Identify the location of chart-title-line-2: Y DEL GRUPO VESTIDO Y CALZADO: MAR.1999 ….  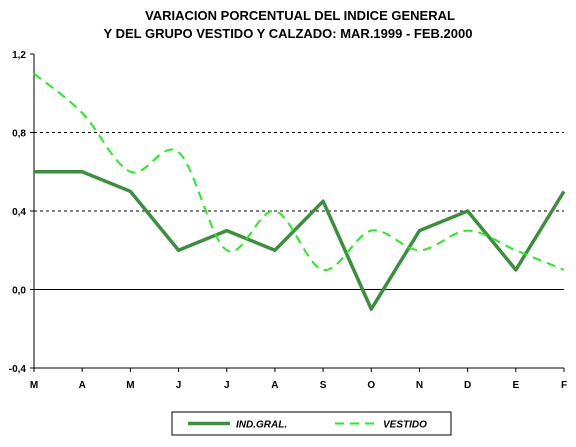
(288, 33).